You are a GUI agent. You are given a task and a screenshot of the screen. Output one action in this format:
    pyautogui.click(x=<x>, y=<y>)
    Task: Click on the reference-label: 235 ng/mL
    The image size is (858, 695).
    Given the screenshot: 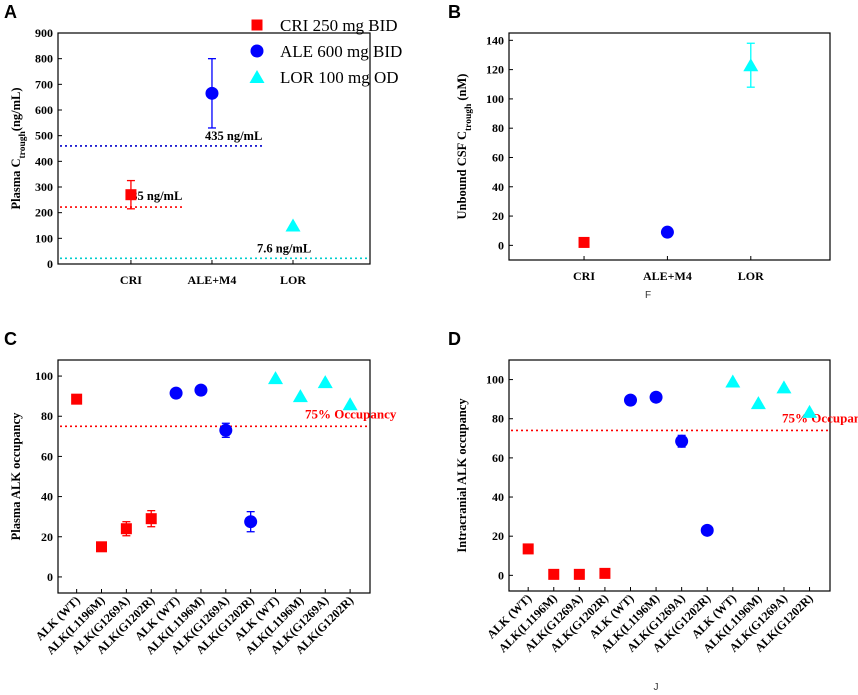 What is the action you would take?
    pyautogui.click(x=153, y=196)
    